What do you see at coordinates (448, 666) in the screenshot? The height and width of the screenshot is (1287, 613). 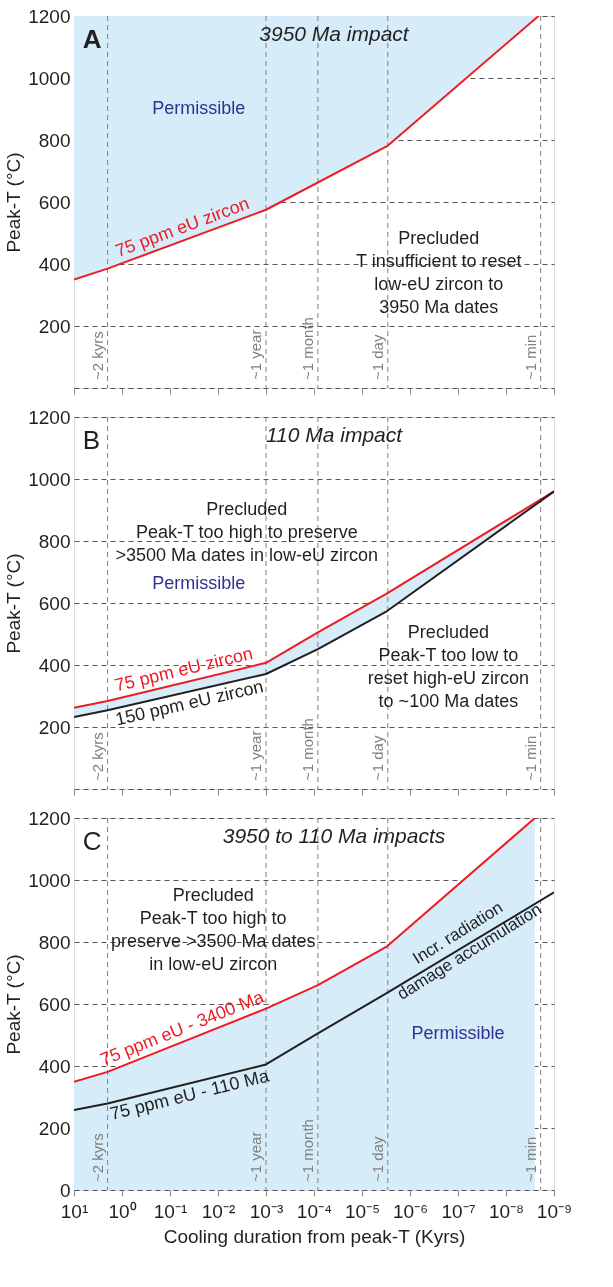 I see `annotation: Precluded Peak-T too low to reset high-eU zircon to ~100 Ma dates` at bounding box center [448, 666].